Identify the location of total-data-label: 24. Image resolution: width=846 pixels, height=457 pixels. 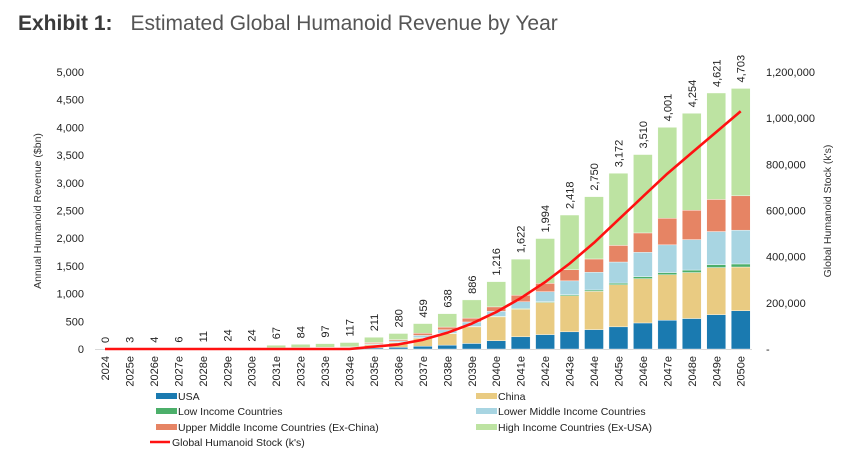
(228, 335).